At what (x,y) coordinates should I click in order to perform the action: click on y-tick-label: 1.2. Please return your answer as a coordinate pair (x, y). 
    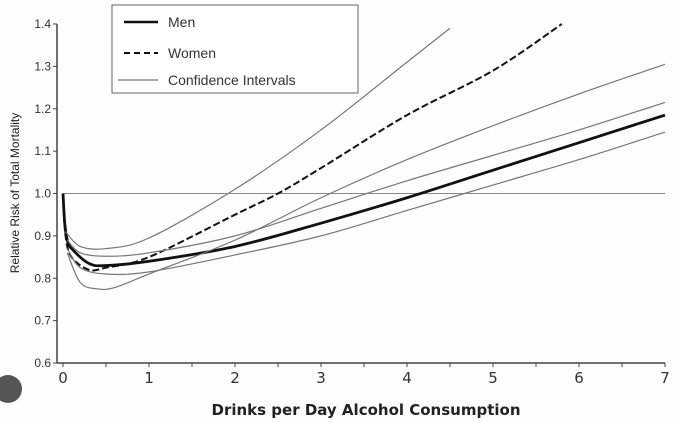
    Looking at the image, I should click on (42, 109).